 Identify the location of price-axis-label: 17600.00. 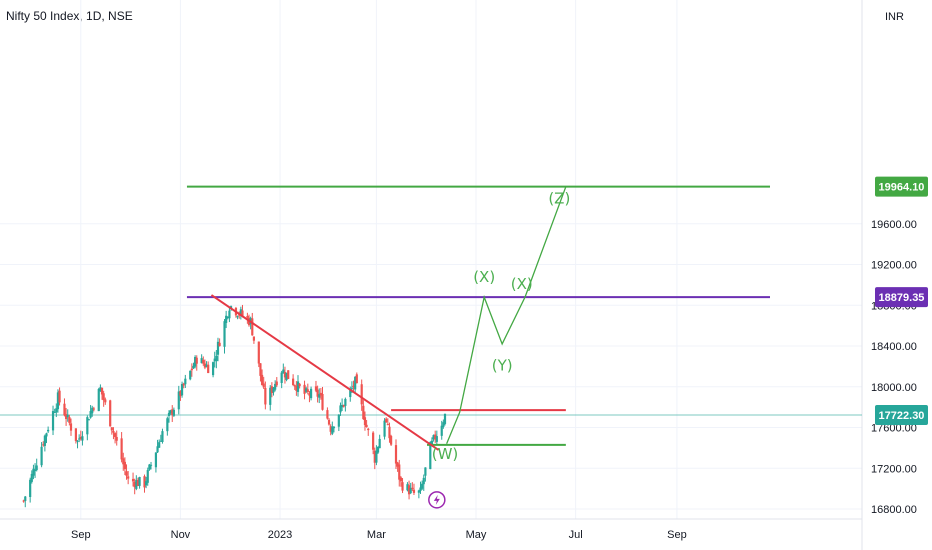
(894, 429).